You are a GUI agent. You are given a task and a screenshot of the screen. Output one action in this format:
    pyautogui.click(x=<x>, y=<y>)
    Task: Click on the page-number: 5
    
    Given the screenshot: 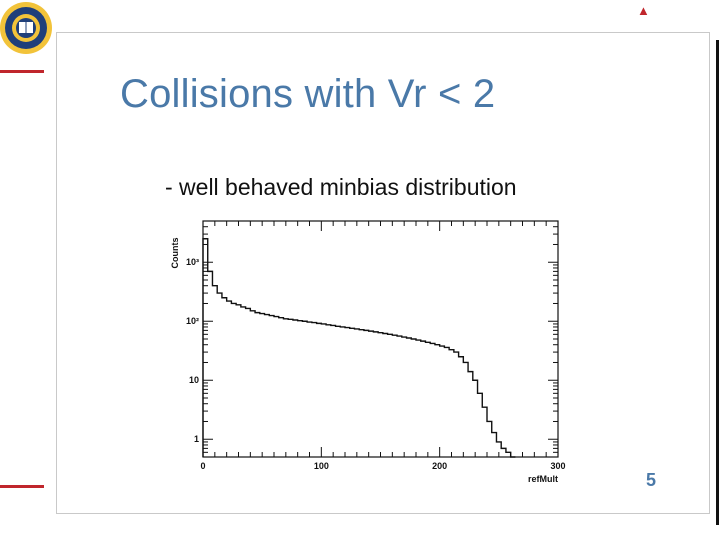 What is the action you would take?
    pyautogui.click(x=651, y=480)
    